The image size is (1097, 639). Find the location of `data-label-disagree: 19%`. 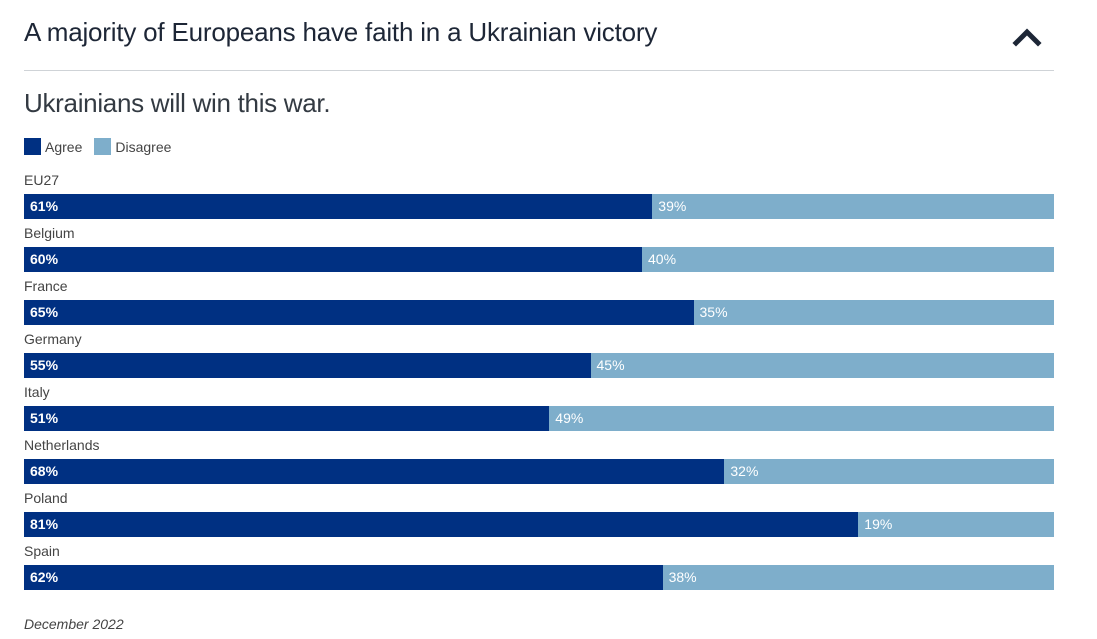

data-label-disagree: 19% is located at coordinates (878, 524).